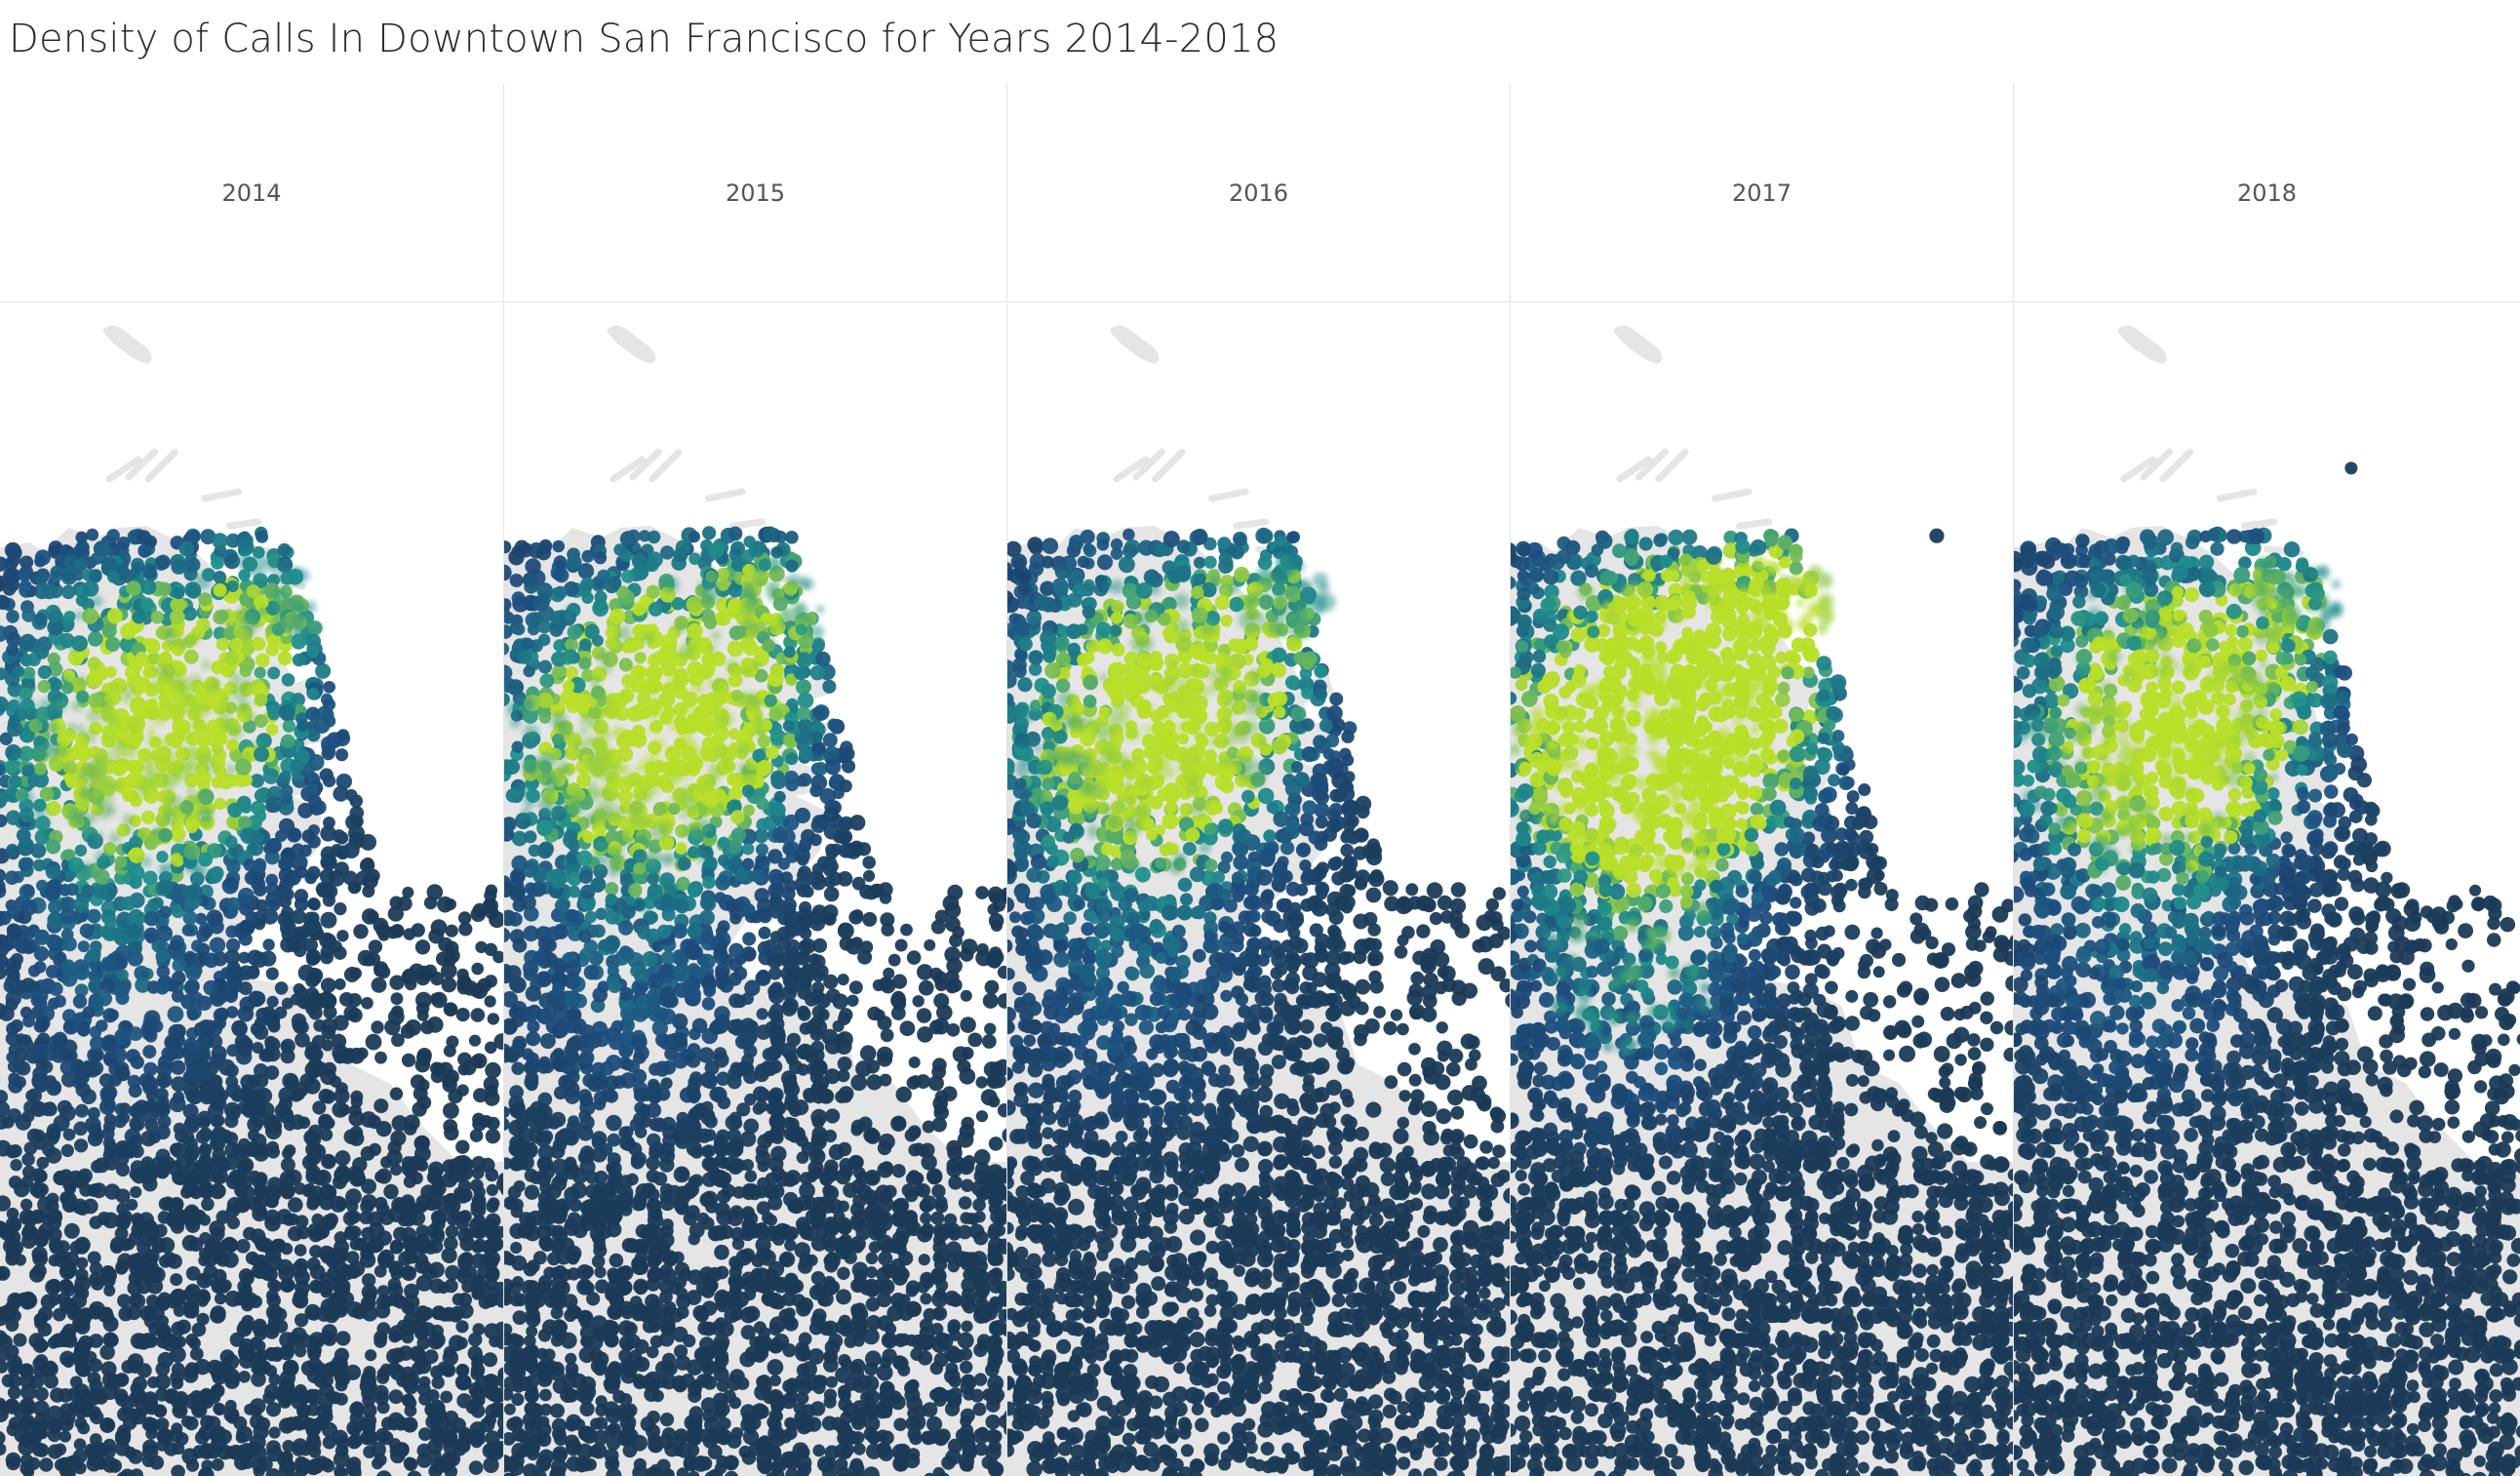  Describe the element at coordinates (2267, 193) in the screenshot. I see `year-header-2018: 2018` at that location.